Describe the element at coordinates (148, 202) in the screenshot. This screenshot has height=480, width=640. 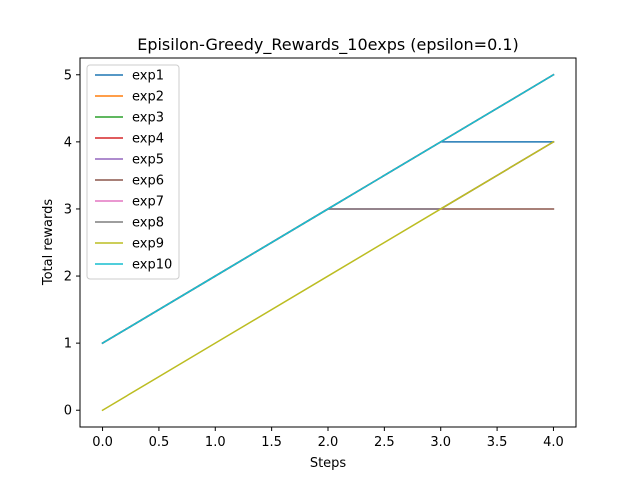
I see `legend-label-exp7: exp7` at that location.